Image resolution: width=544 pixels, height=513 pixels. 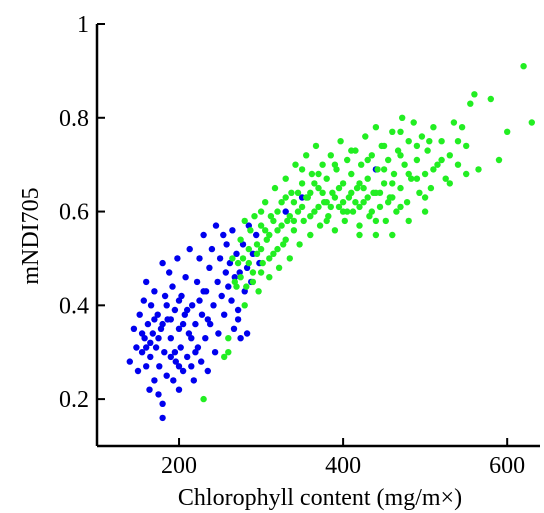 I want to click on x-tick-label: 600, so click(x=507, y=466).